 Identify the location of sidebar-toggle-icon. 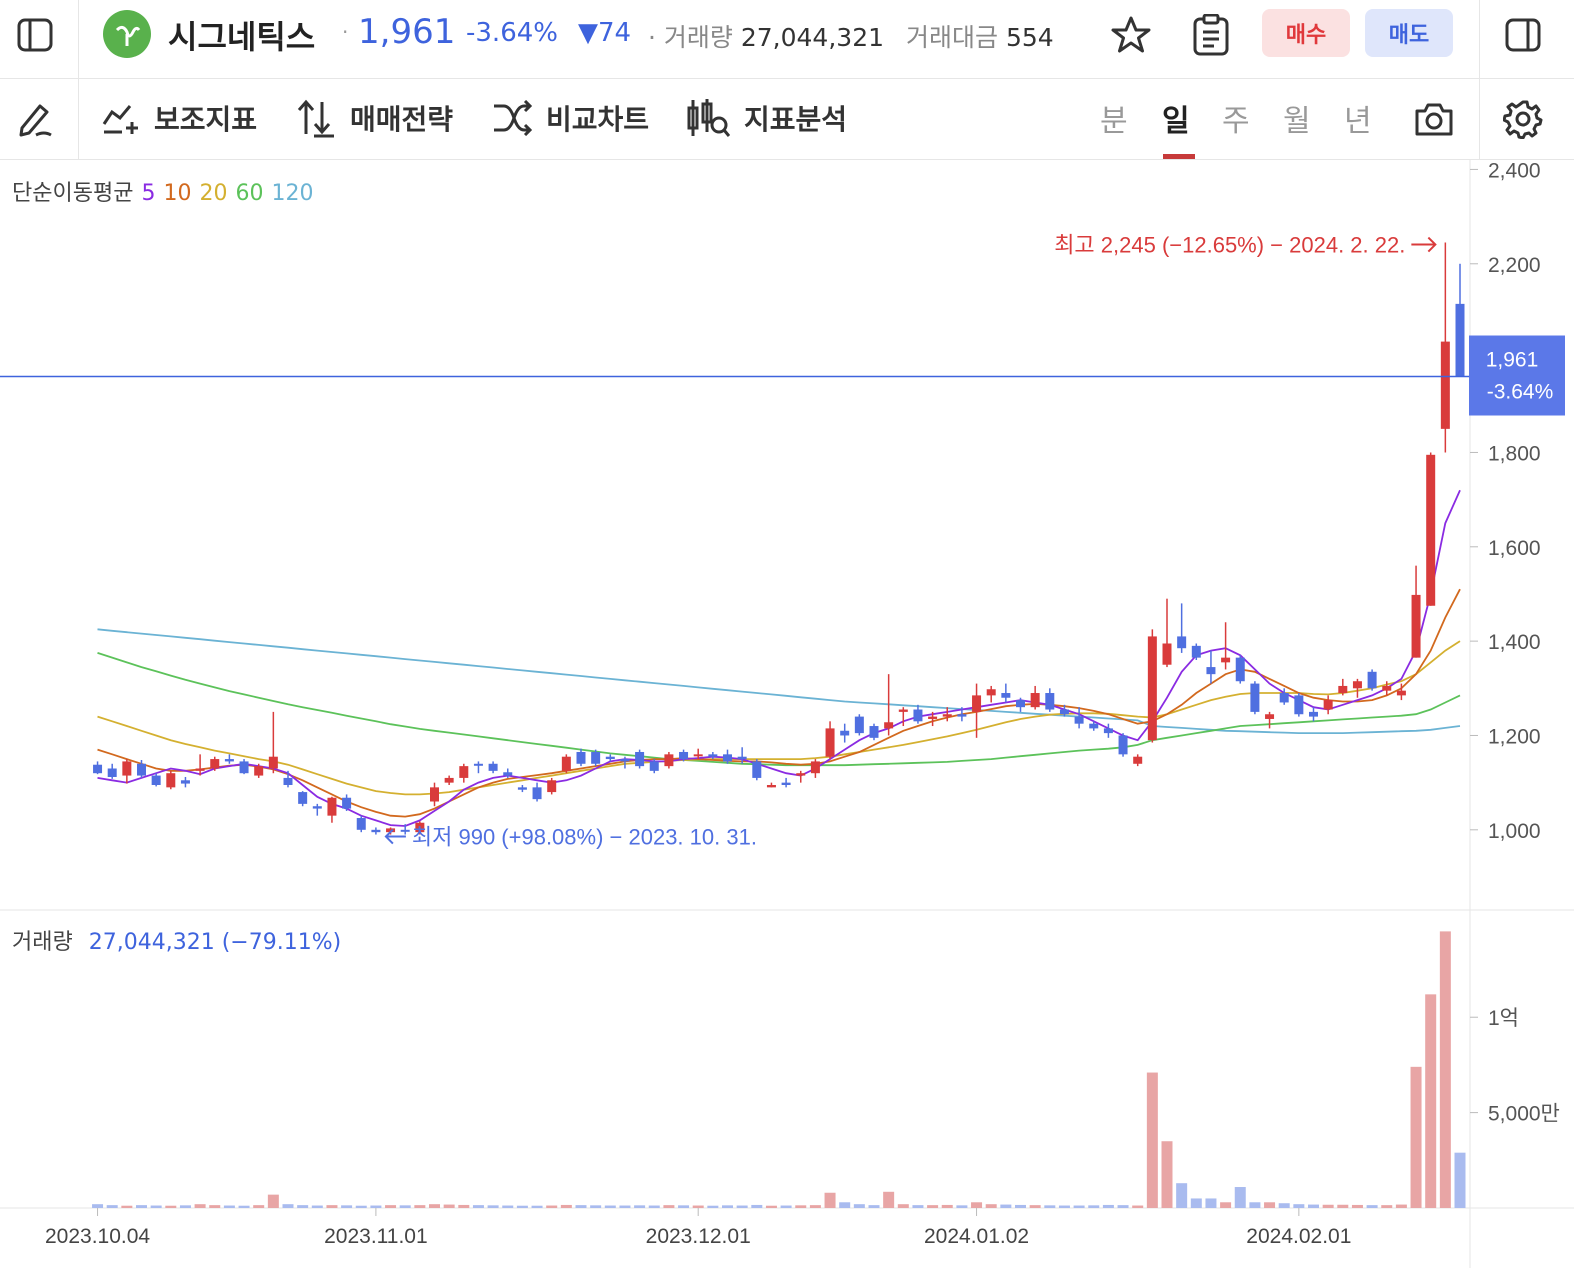
(35, 35).